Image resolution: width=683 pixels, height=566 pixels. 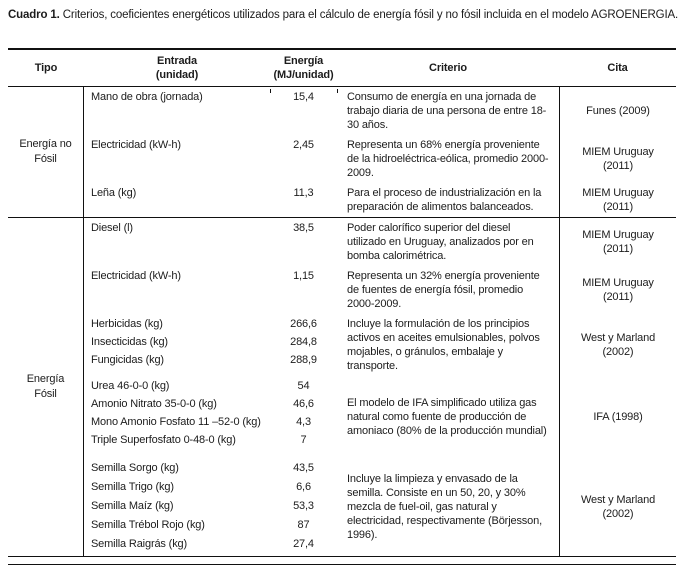 What do you see at coordinates (210, 326) in the screenshot?
I see `table-entry-row: Herbicidas (kg) 266,6` at bounding box center [210, 326].